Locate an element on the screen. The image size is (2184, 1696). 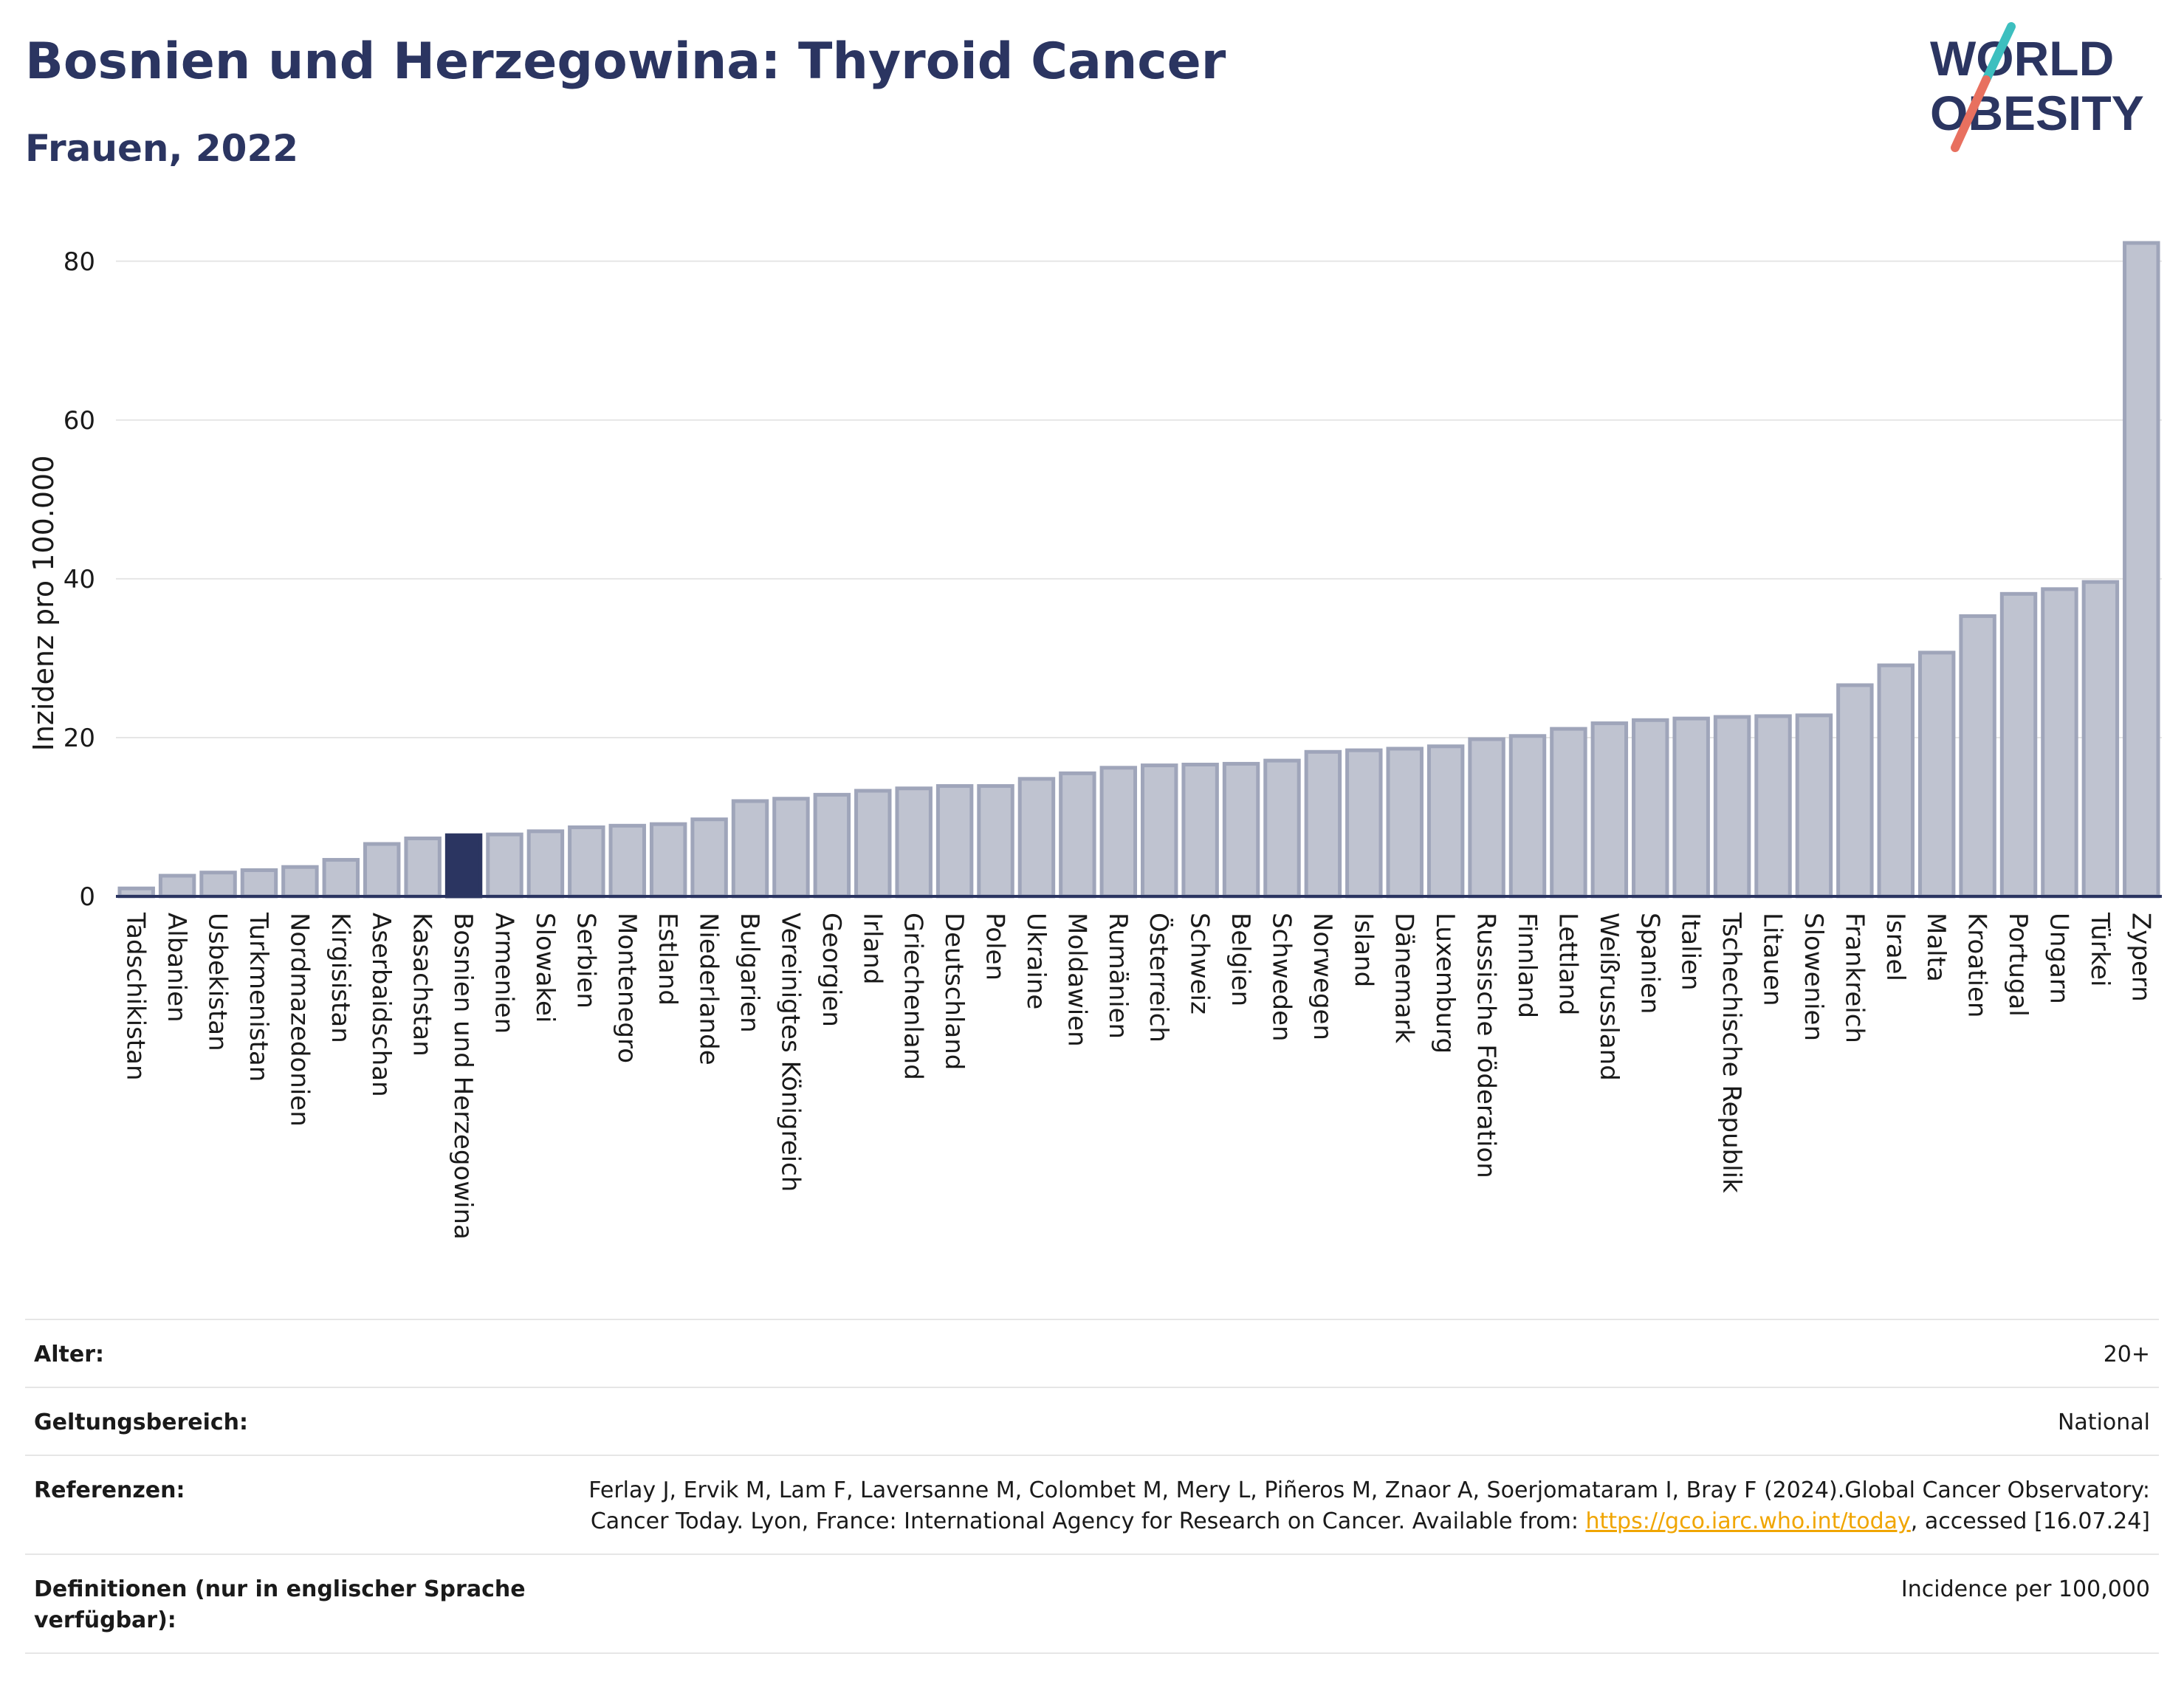
x-tick-label: Weißrussland is located at coordinates (1609, 997).